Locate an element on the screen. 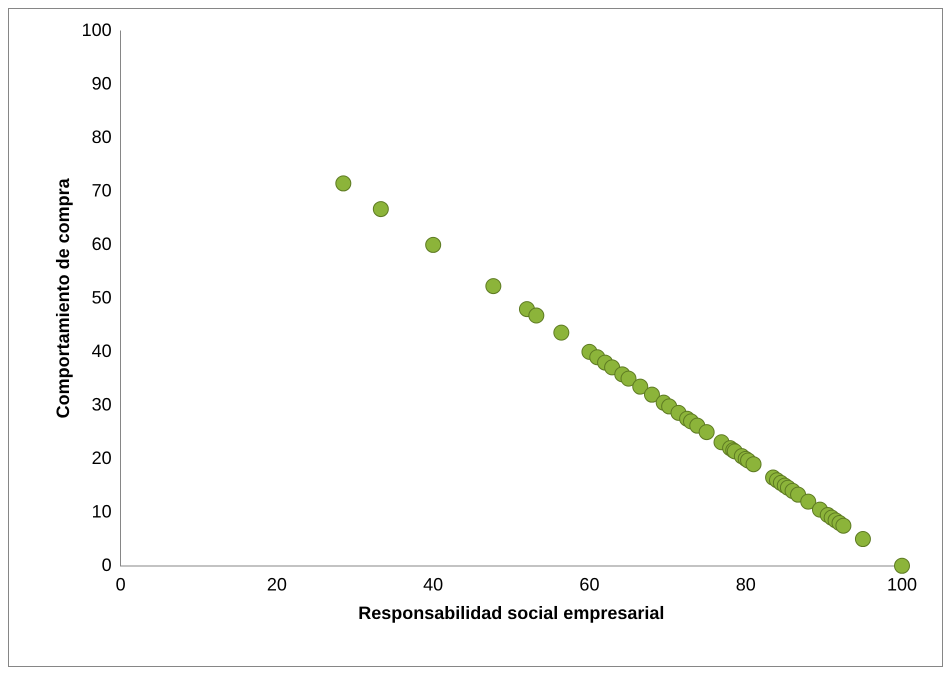 This screenshot has height=675, width=951. x-tick-label: 100 is located at coordinates (902, 584).